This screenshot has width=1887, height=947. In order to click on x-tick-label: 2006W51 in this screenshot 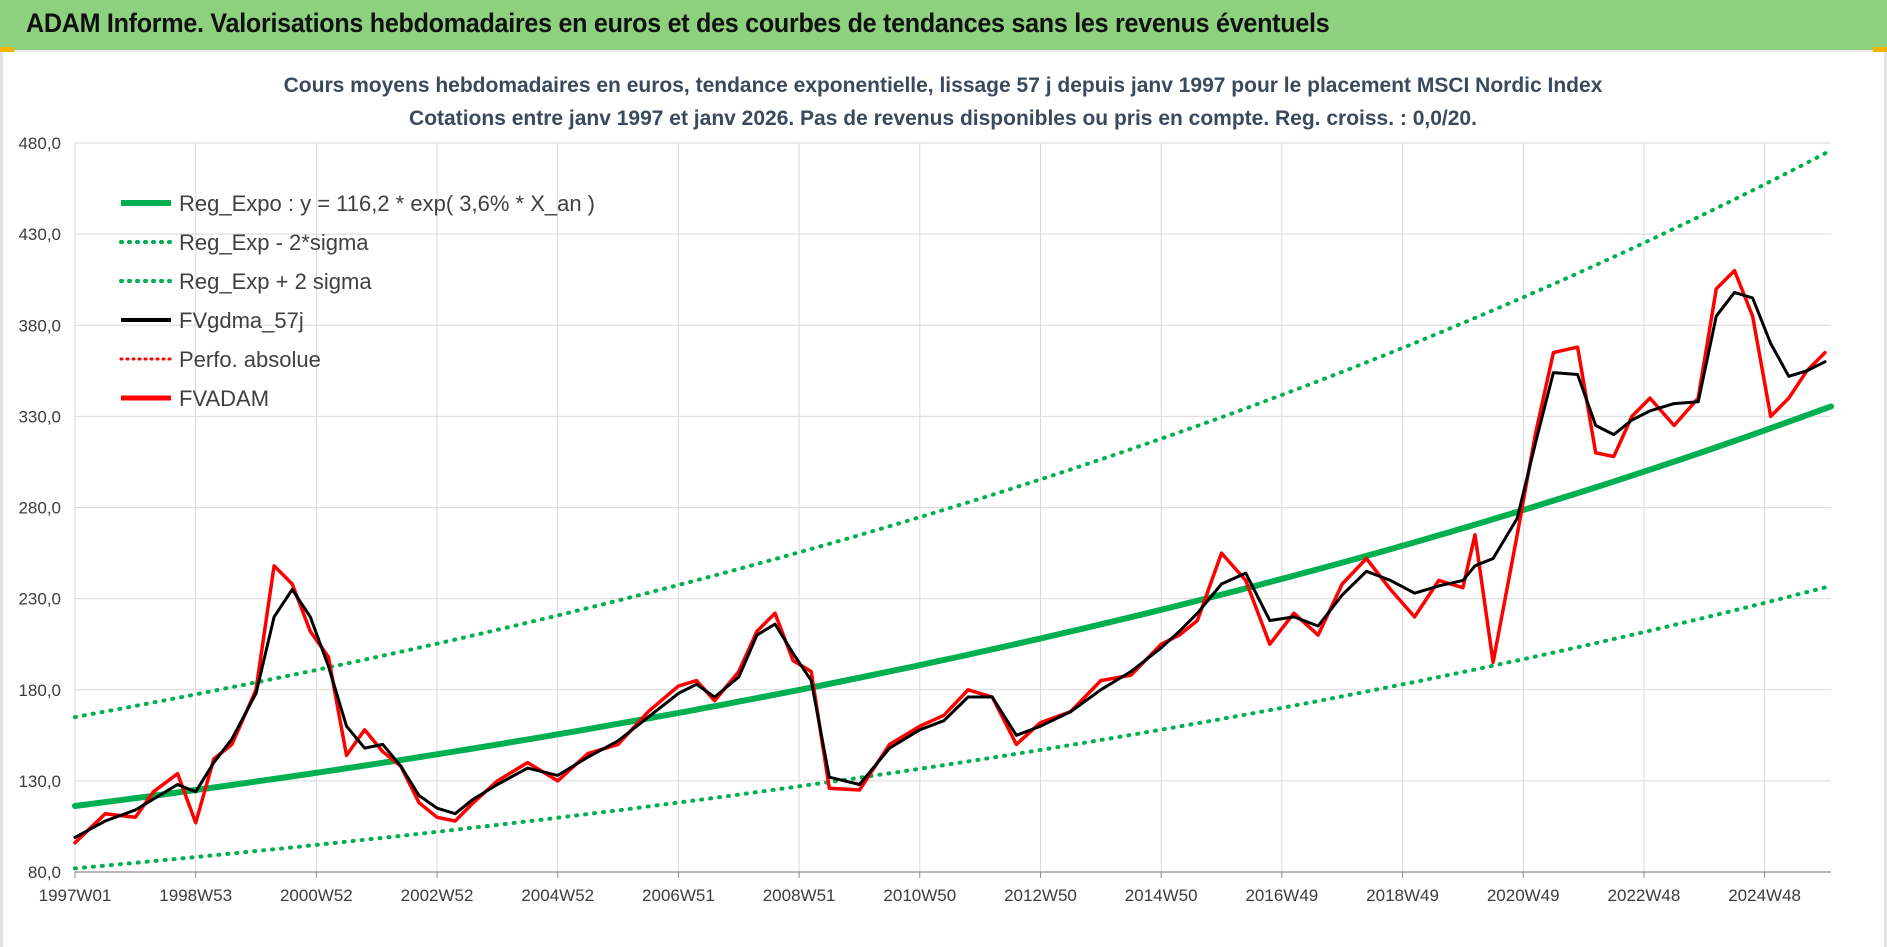, I will do `click(678, 895)`.